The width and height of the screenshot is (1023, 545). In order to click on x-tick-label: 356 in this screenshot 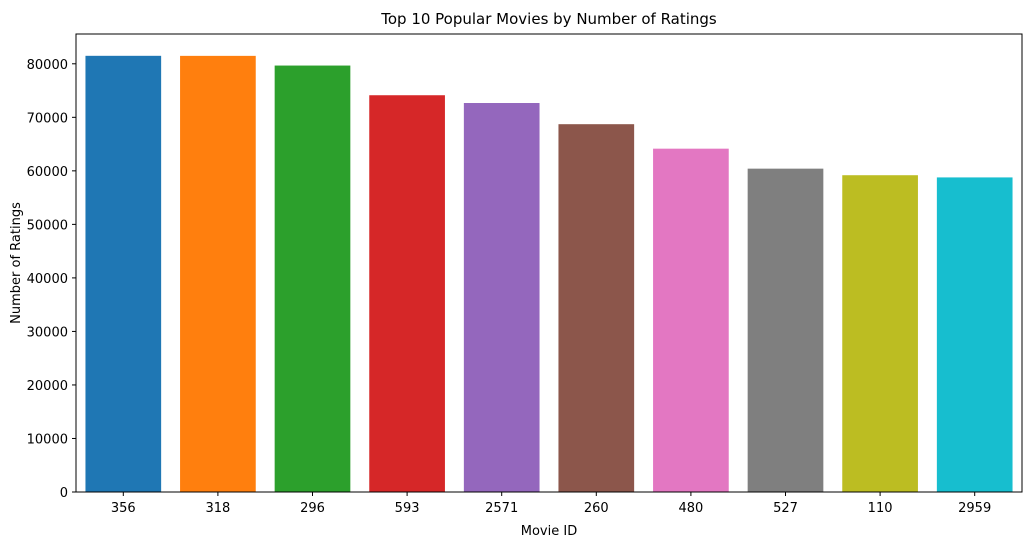, I will do `click(123, 508)`.